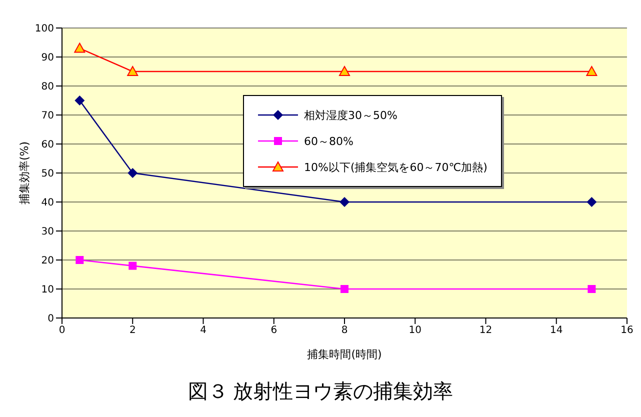 The width and height of the screenshot is (641, 417). I want to click on x-tick-label: 16, so click(627, 330).